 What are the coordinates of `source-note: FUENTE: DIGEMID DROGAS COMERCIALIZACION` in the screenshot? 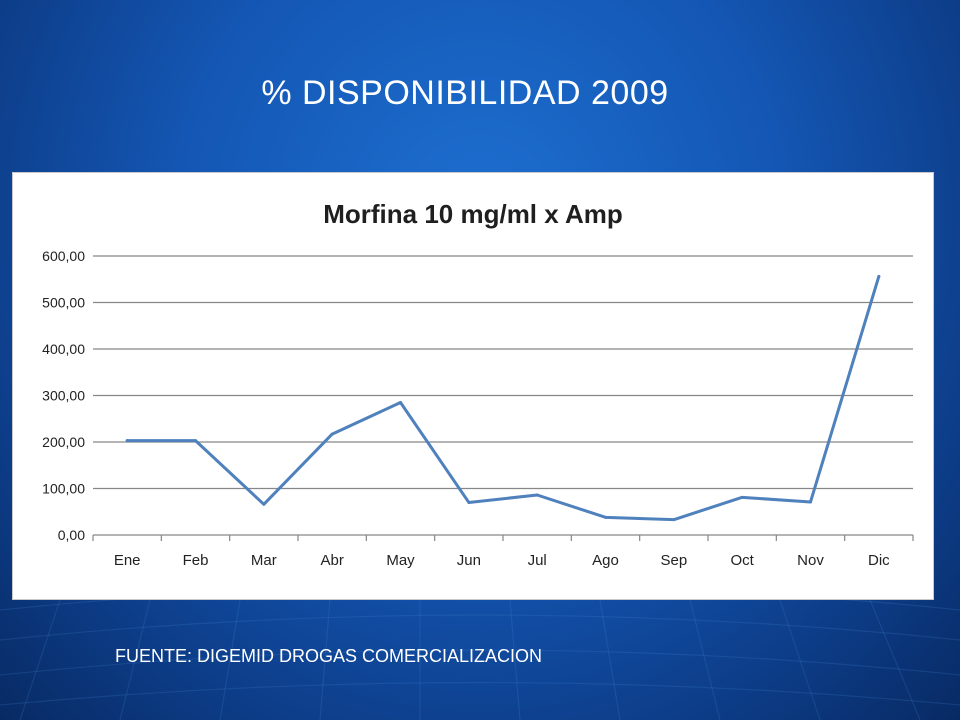 It's located at (329, 656).